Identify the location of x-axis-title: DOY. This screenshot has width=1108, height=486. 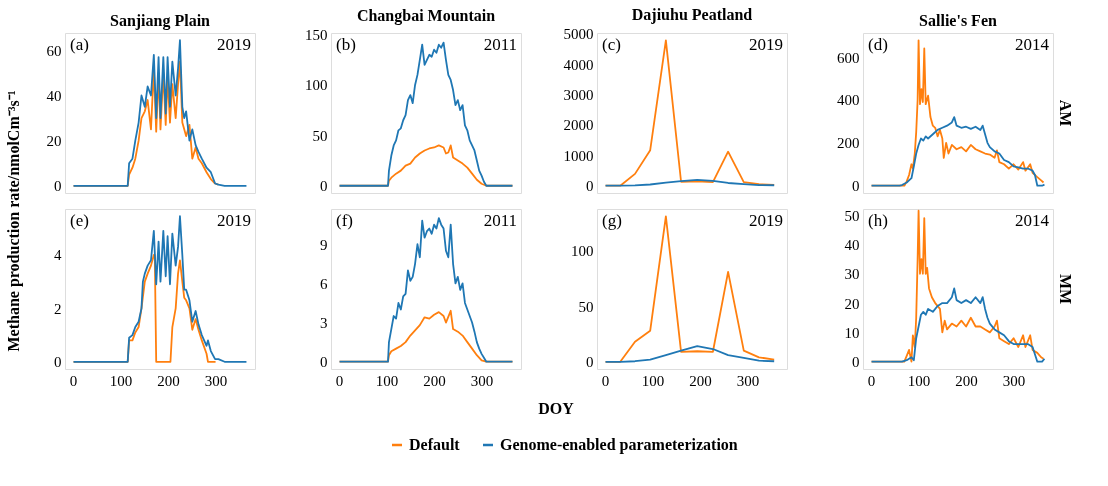
(556, 408).